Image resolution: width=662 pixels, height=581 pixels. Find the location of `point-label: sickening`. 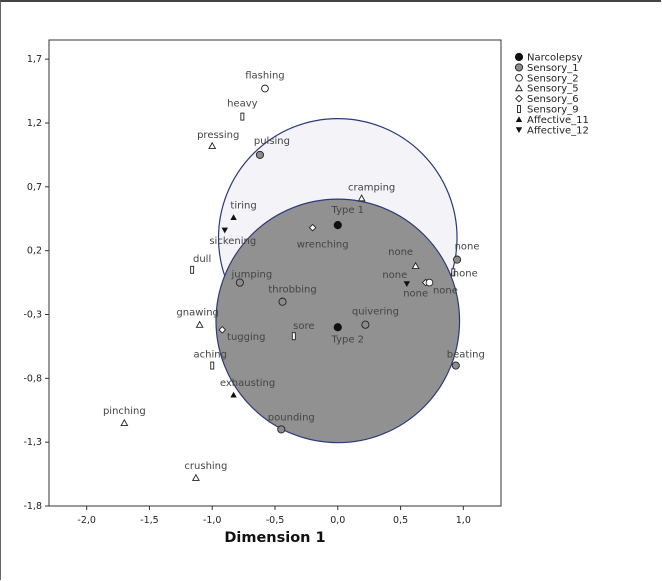

point-label: sickening is located at coordinates (232, 241).